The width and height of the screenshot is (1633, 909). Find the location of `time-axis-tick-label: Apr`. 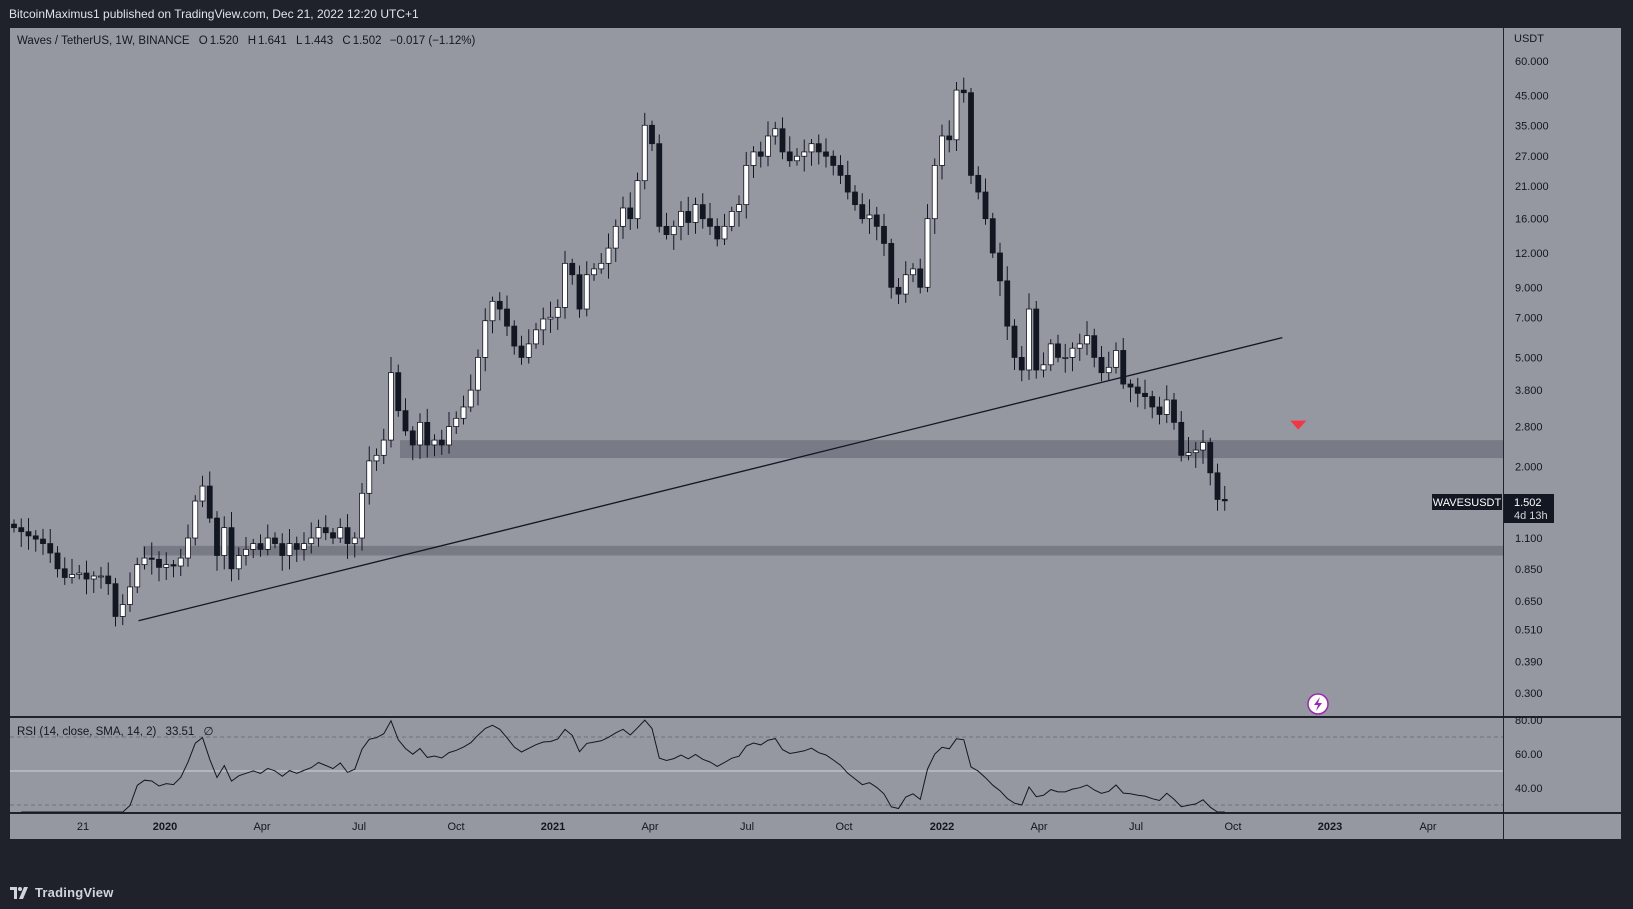

time-axis-tick-label: Apr is located at coordinates (1427, 827).